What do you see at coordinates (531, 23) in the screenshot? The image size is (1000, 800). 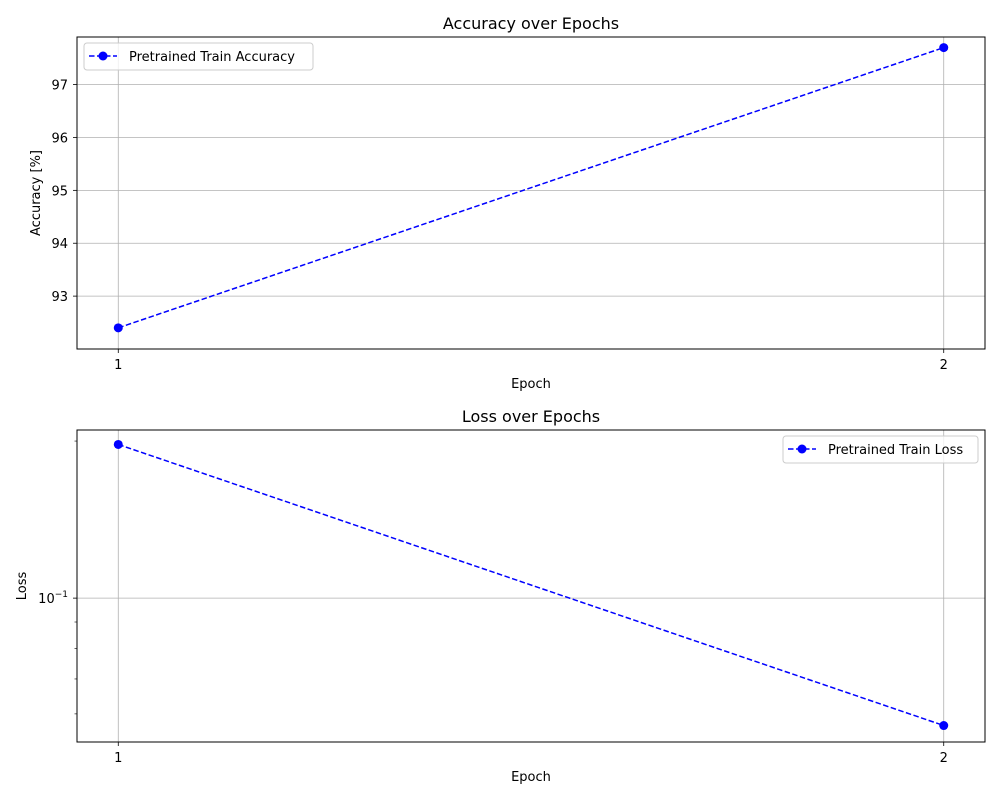 I see `chart-title: Accuracy over Epochs` at bounding box center [531, 23].